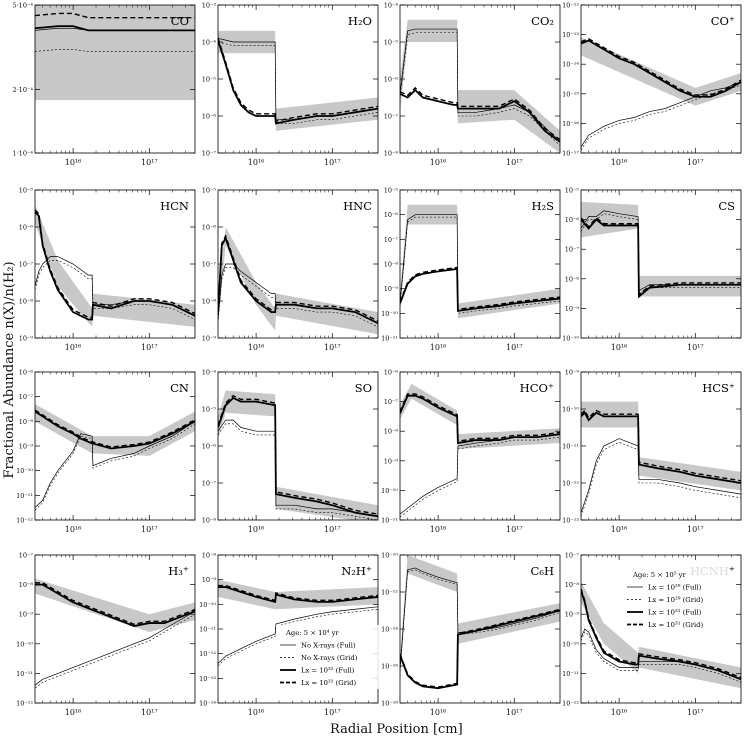 This screenshot has width=747, height=743. What do you see at coordinates (328, 671) in the screenshot?
I see `legend-entry: Lx = 10³² (Full)` at bounding box center [328, 671].